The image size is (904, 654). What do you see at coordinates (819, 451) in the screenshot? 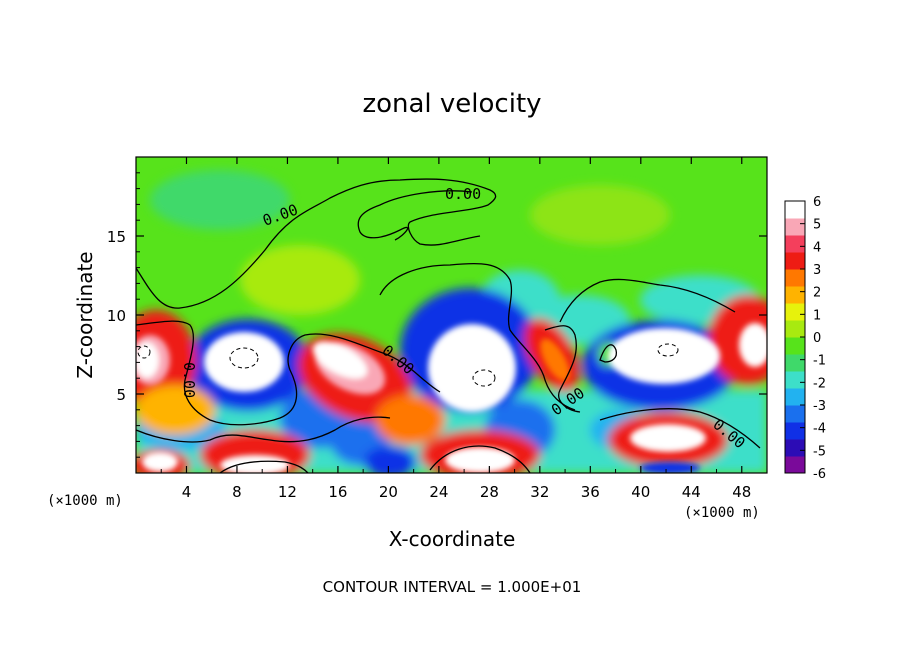
I see `colorbar-tick-label: -5` at bounding box center [819, 451].